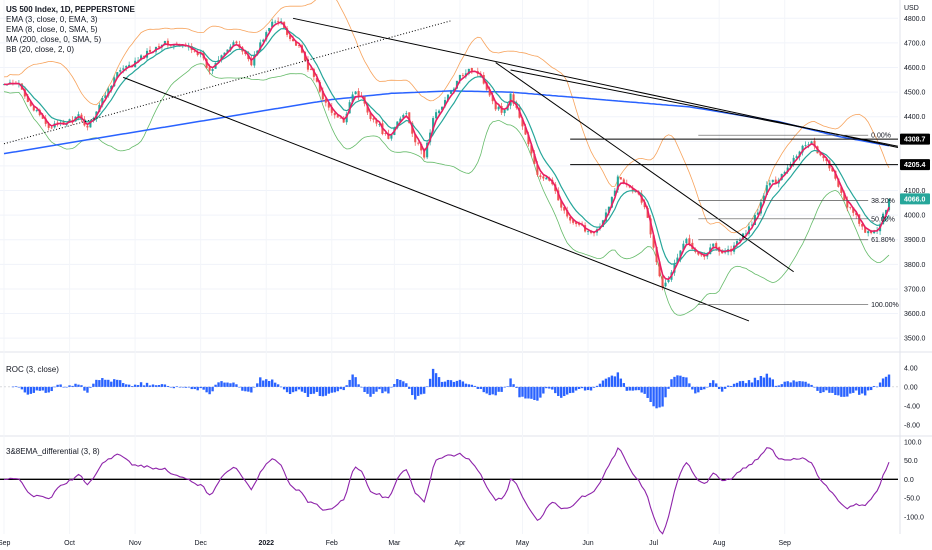  What do you see at coordinates (32, 369) in the screenshot?
I see `roc-label: ROC (3, close)` at bounding box center [32, 369].